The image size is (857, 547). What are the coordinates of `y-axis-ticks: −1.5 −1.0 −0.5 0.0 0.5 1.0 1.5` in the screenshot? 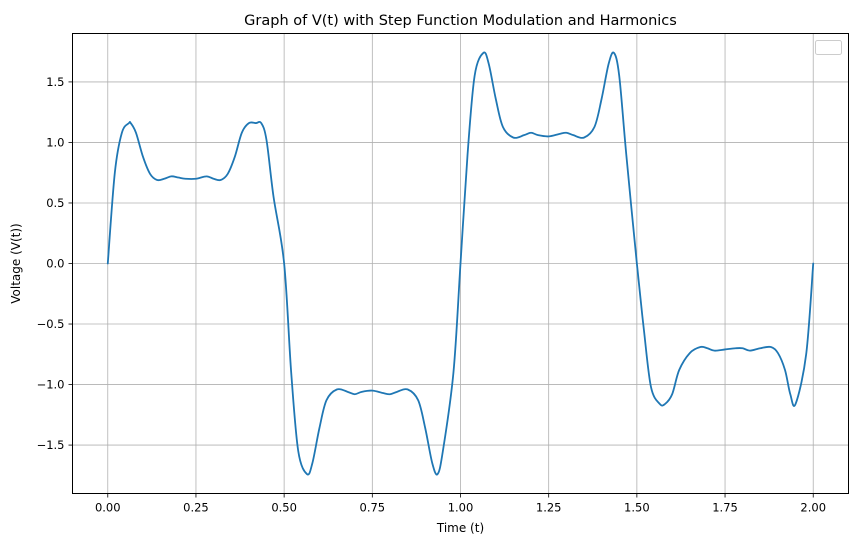 It's located at (55, 263).